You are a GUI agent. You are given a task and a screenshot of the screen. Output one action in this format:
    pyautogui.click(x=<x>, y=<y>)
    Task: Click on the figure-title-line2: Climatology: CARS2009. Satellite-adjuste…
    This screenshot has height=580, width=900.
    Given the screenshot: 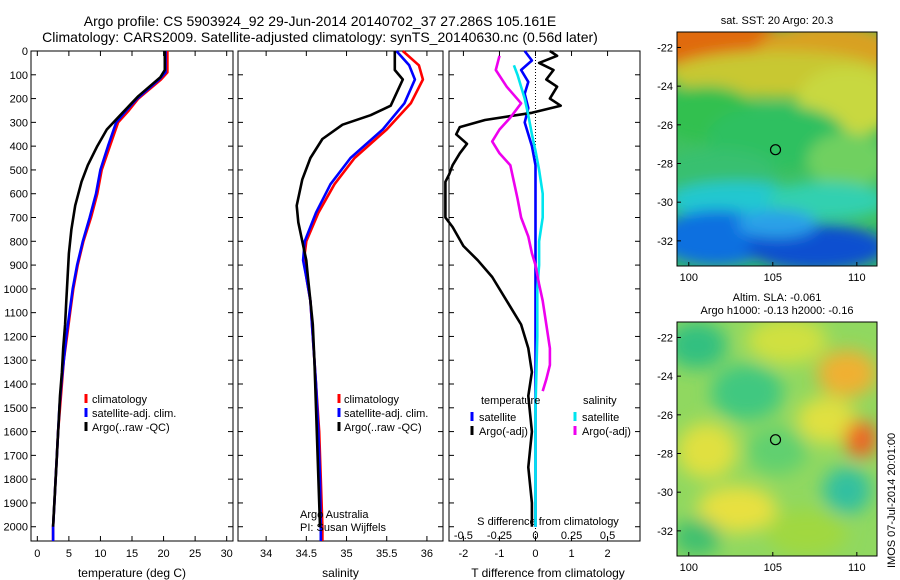 What is the action you would take?
    pyautogui.click(x=320, y=37)
    